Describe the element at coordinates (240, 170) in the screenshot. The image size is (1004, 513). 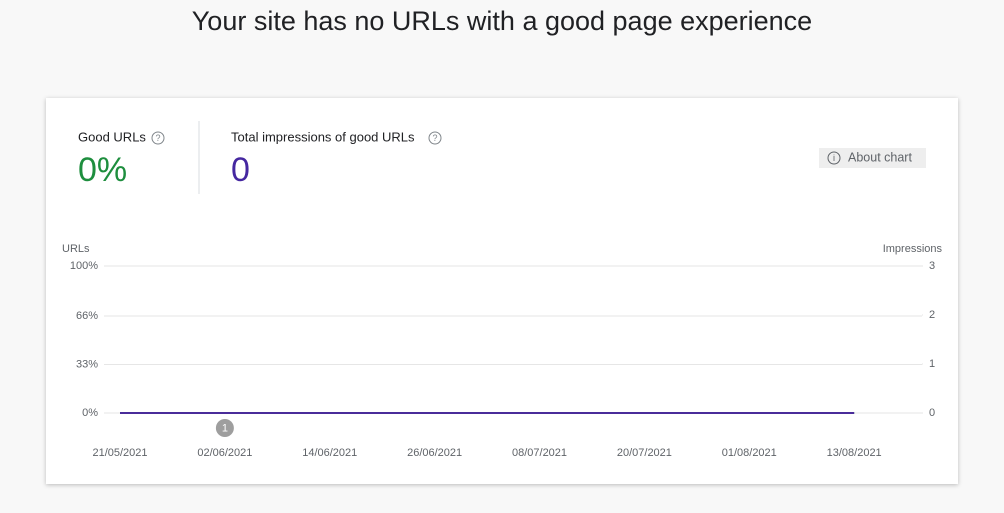
I see `impressions-value: 0` at that location.